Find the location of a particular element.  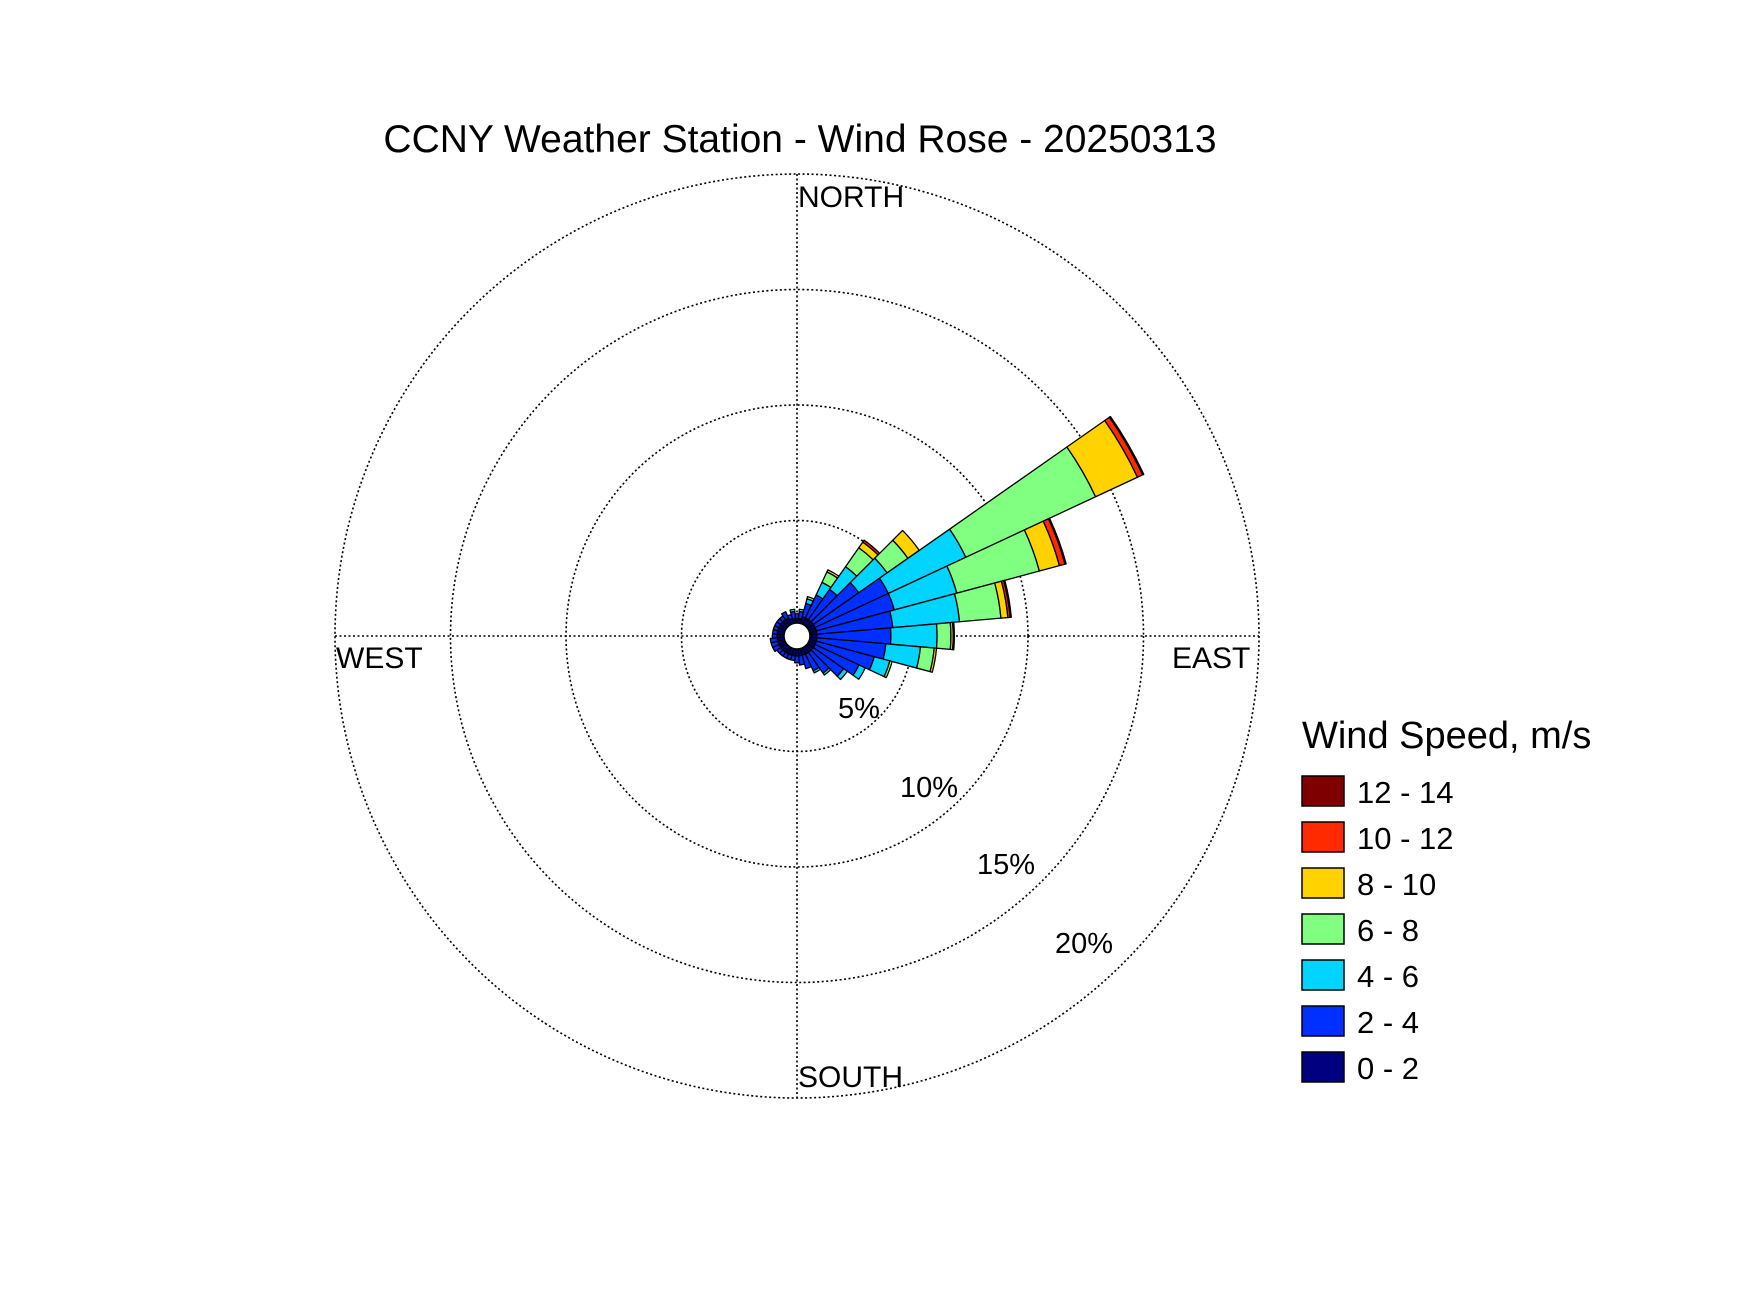

legend-label-0: 12 - 14 is located at coordinates (1405, 792).